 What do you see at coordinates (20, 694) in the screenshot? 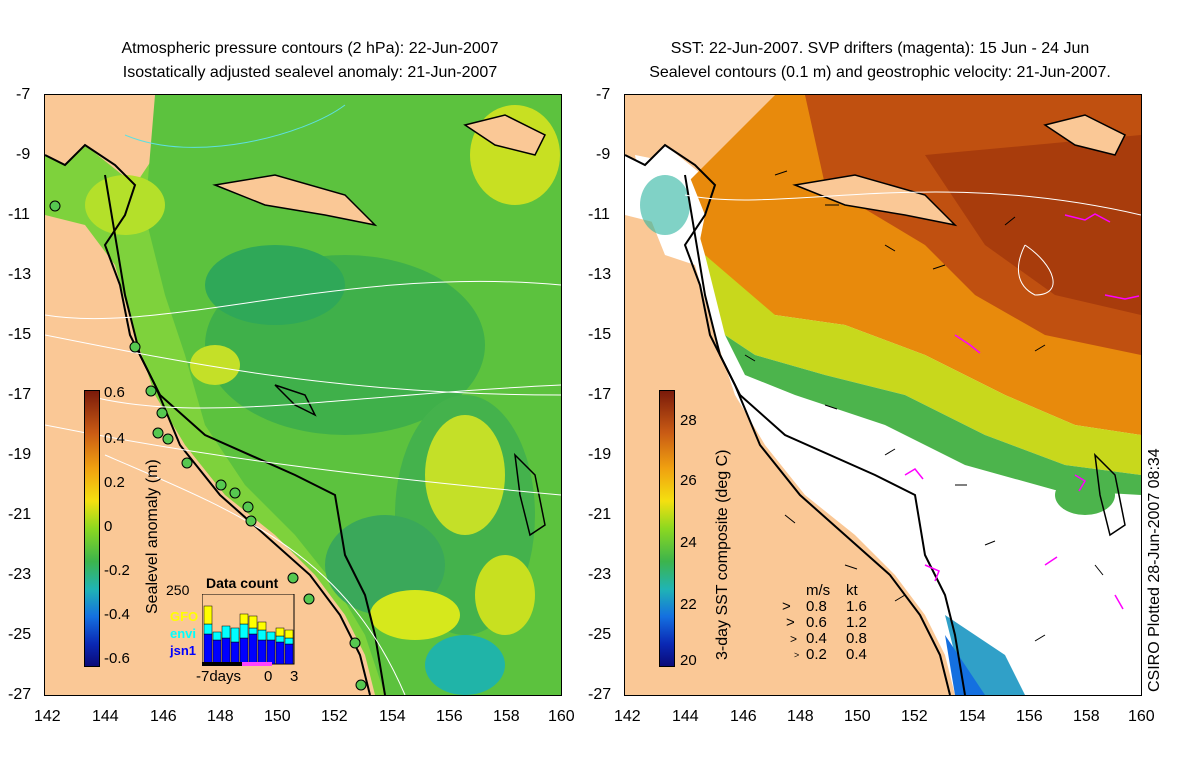
I see `lat-tick-left: -27` at bounding box center [20, 694].